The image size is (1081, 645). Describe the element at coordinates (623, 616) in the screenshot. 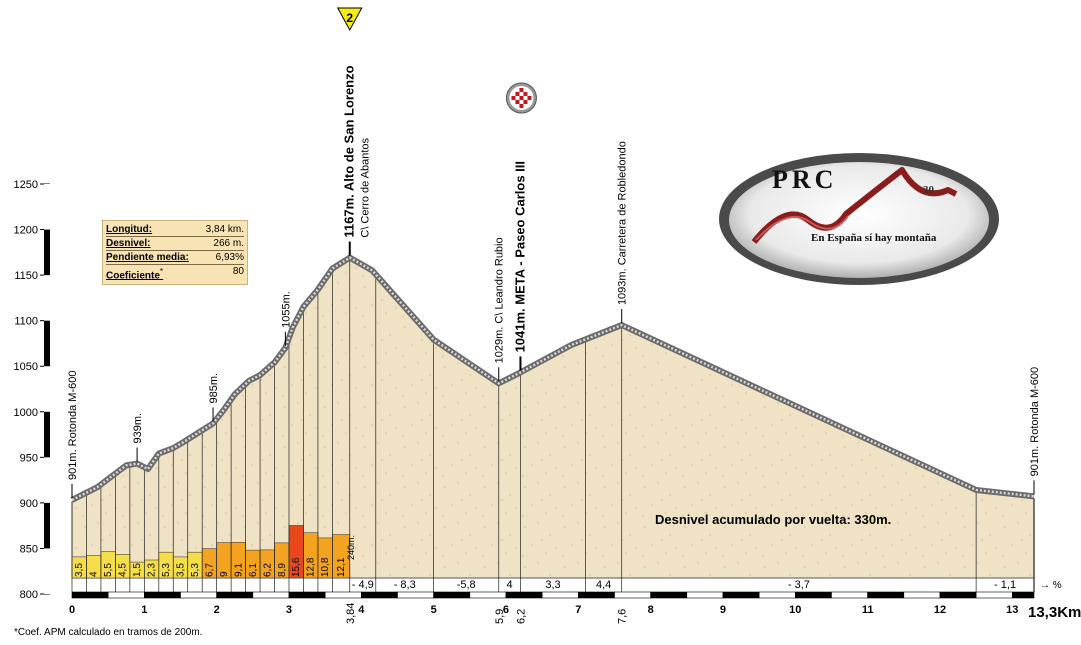

I see `x-extra-label: 7,6` at that location.